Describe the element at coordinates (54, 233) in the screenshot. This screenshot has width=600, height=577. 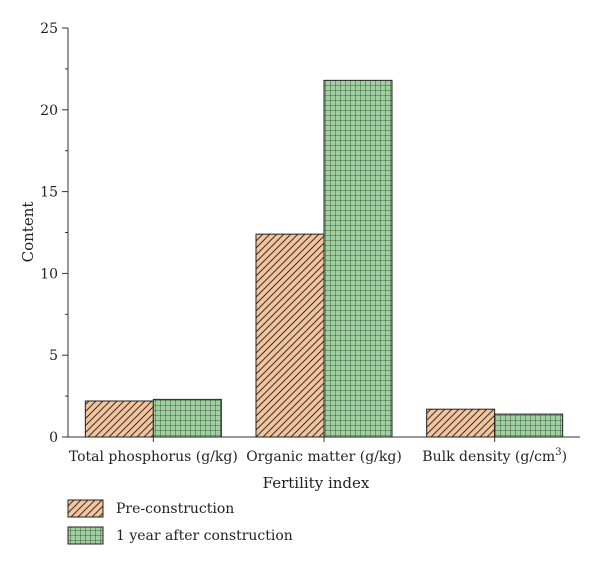
I see `y-ticks: 0 5 10 15 20 25` at that location.